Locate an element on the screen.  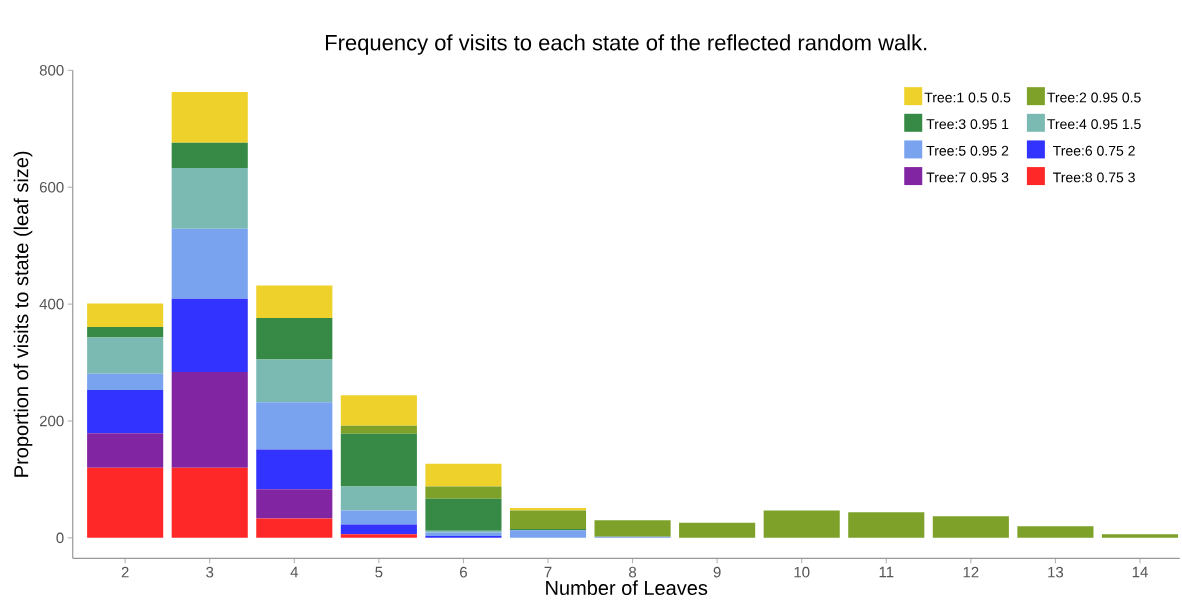
x-tick-label: 12 is located at coordinates (971, 572).